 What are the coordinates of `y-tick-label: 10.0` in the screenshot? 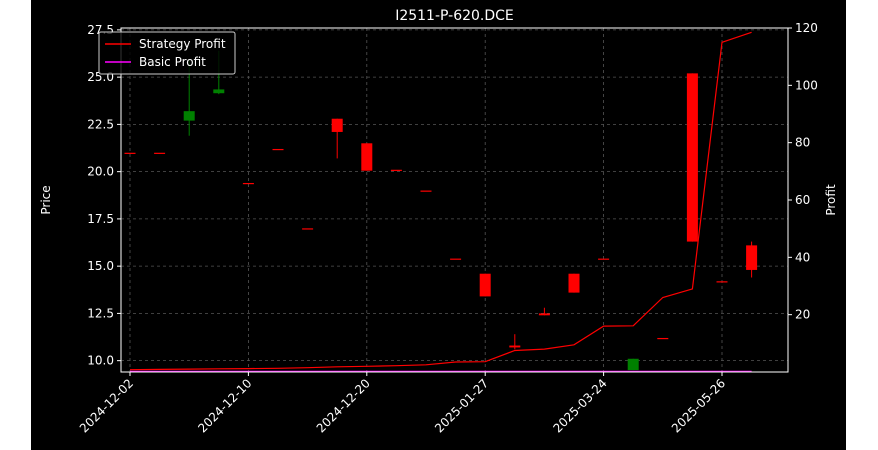 It's located at (100, 361).